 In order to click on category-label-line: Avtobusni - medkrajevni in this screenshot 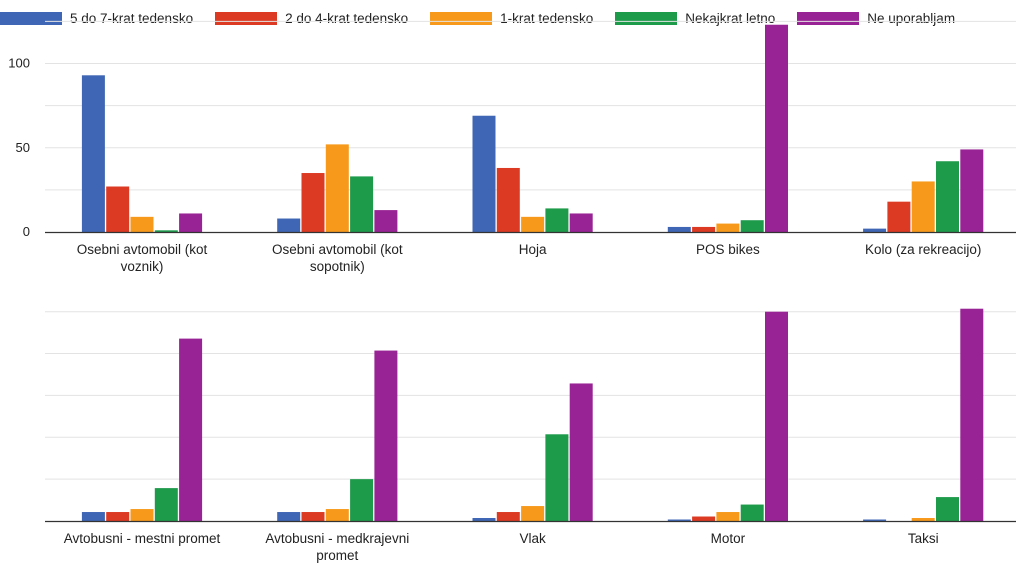, I will do `click(337, 538)`.